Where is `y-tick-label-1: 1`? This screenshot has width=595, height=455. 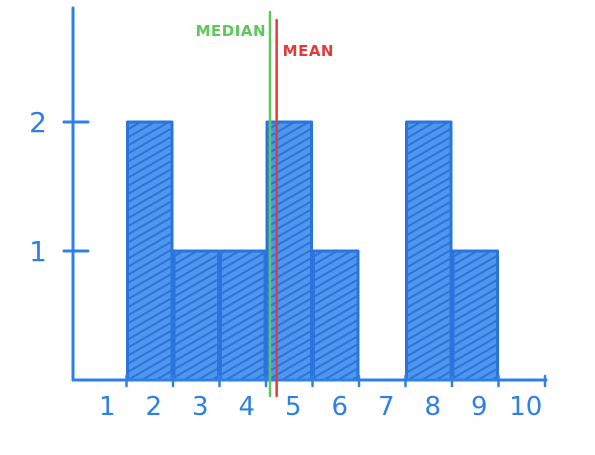
y-tick-label-1: 1 is located at coordinates (38, 251).